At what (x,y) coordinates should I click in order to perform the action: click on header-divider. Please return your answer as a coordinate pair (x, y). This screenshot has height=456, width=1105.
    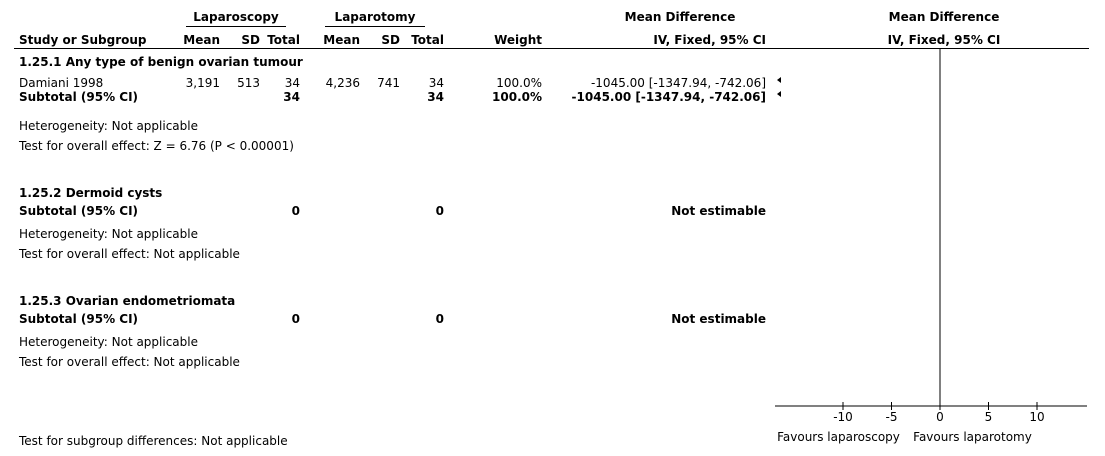
    Looking at the image, I should click on (551, 48).